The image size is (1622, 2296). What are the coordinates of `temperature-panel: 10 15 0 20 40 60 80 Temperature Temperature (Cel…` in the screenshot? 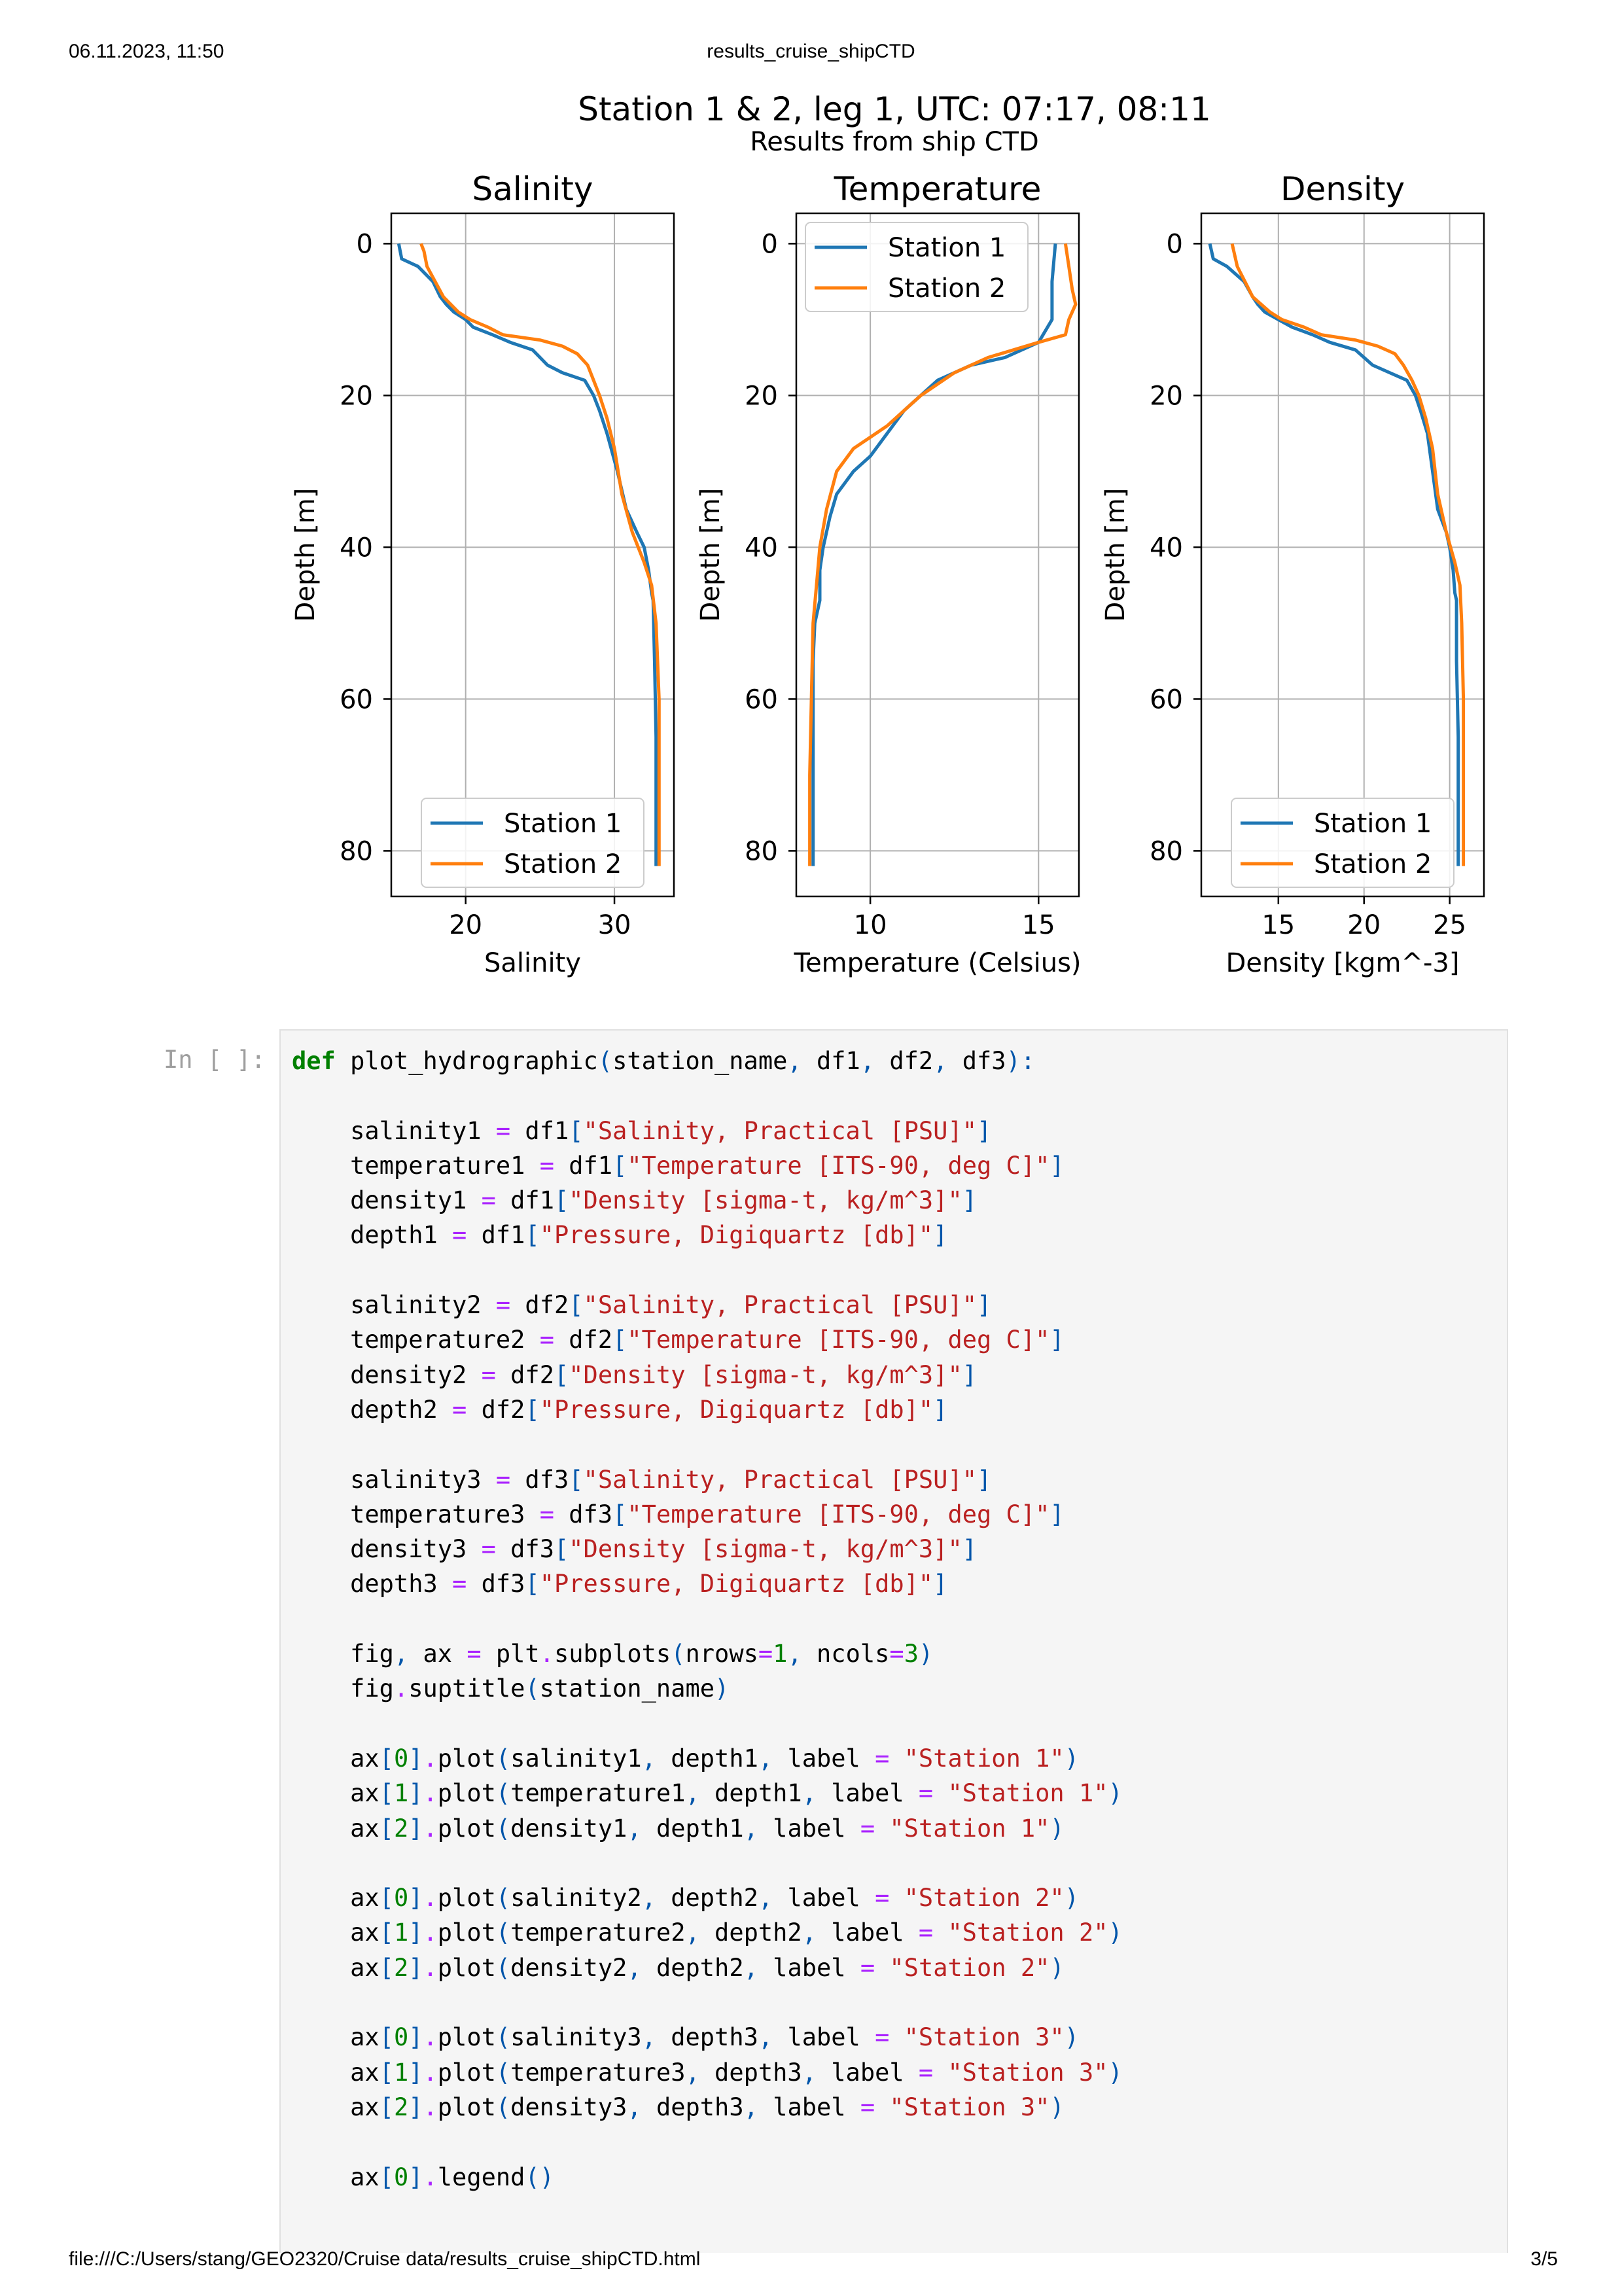 It's located at (889, 574).